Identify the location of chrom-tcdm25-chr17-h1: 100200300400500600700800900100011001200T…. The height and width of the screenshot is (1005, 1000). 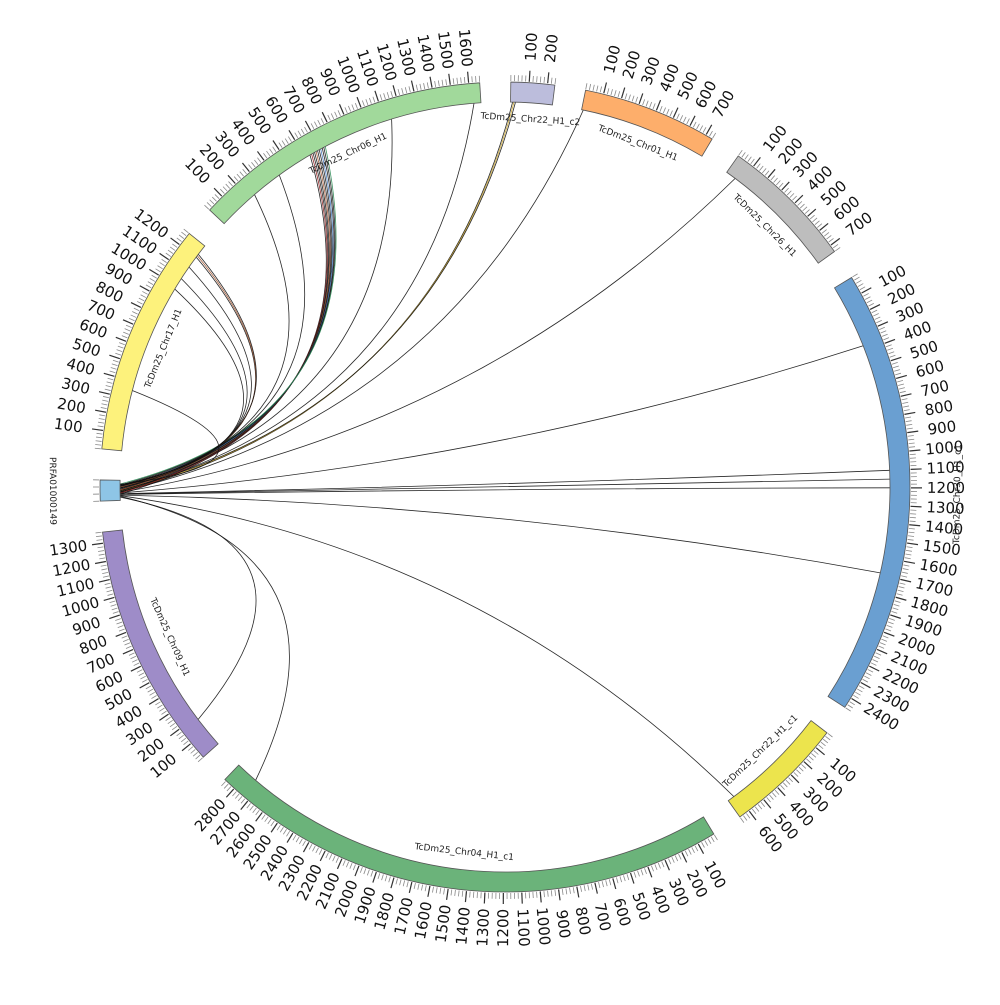
(129, 328).